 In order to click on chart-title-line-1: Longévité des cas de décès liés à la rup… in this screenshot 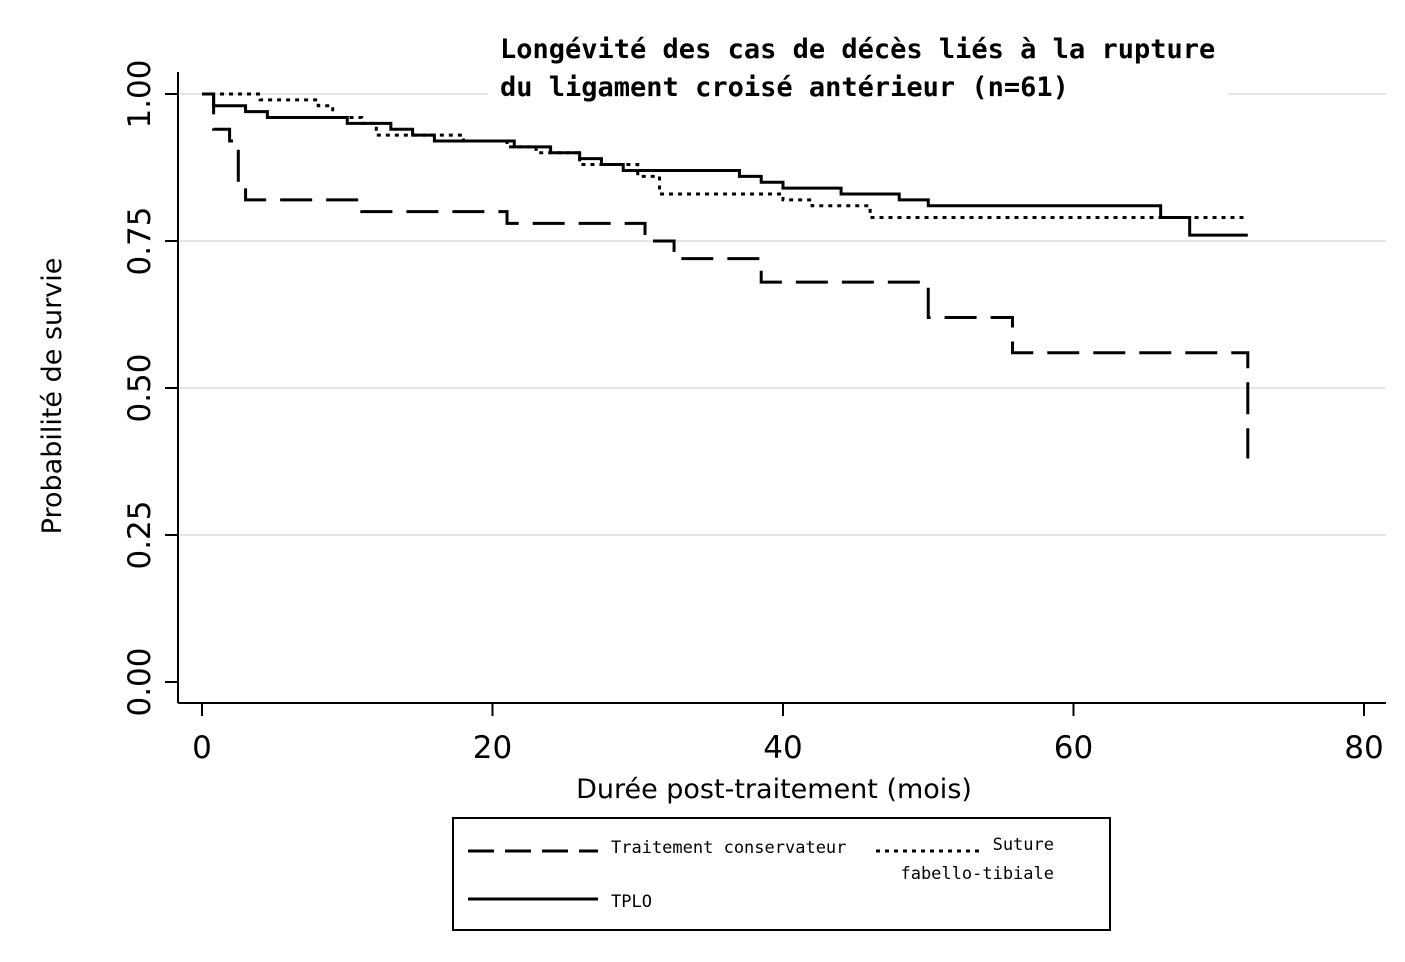, I will do `click(857, 49)`.